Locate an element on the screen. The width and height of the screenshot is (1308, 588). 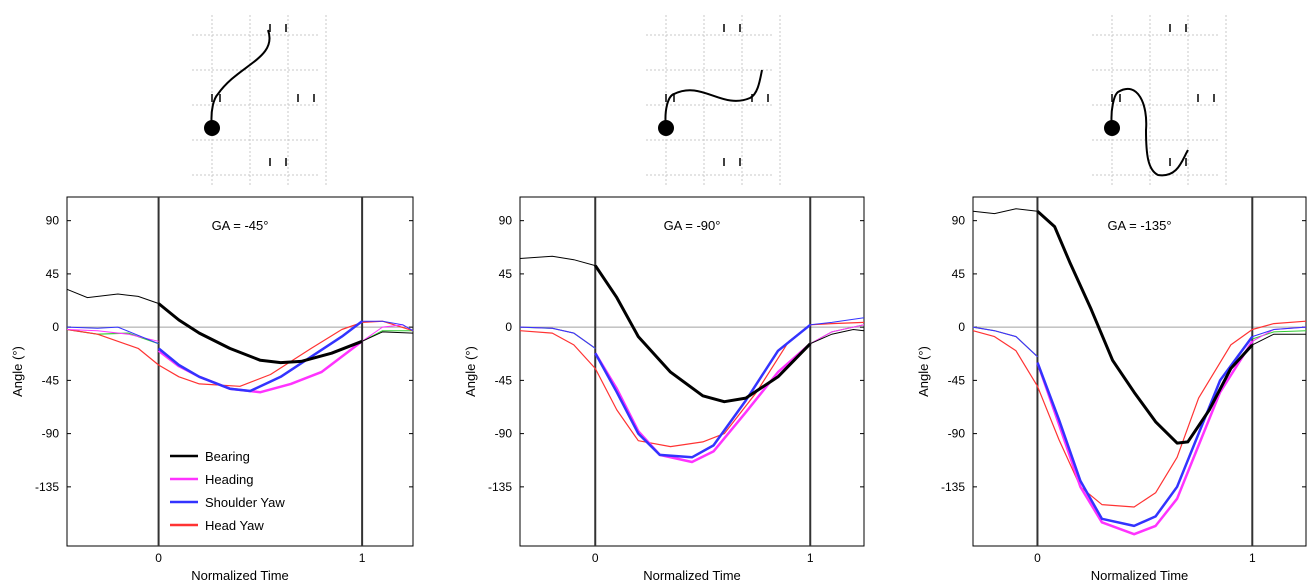
legend-label: Shoulder Yaw is located at coordinates (245, 502).